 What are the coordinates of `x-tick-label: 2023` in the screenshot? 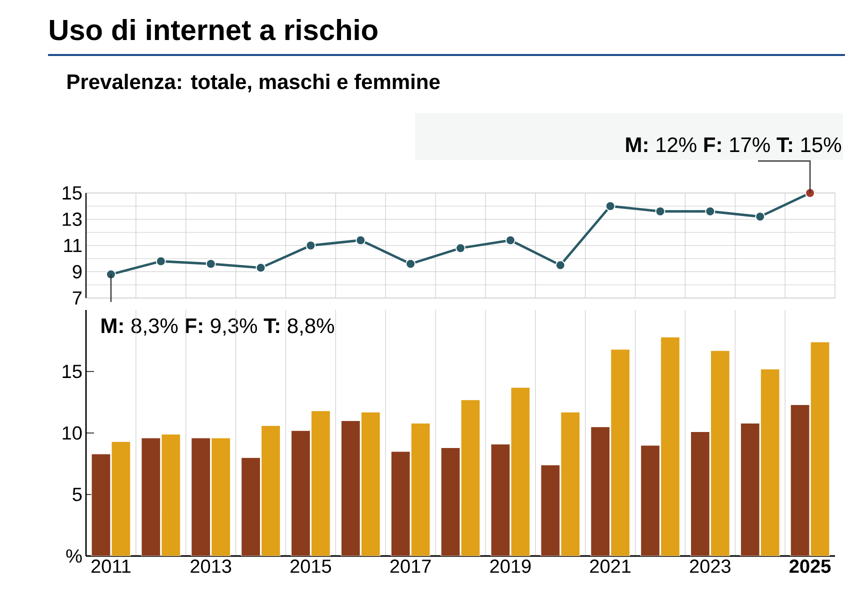 It's located at (710, 566).